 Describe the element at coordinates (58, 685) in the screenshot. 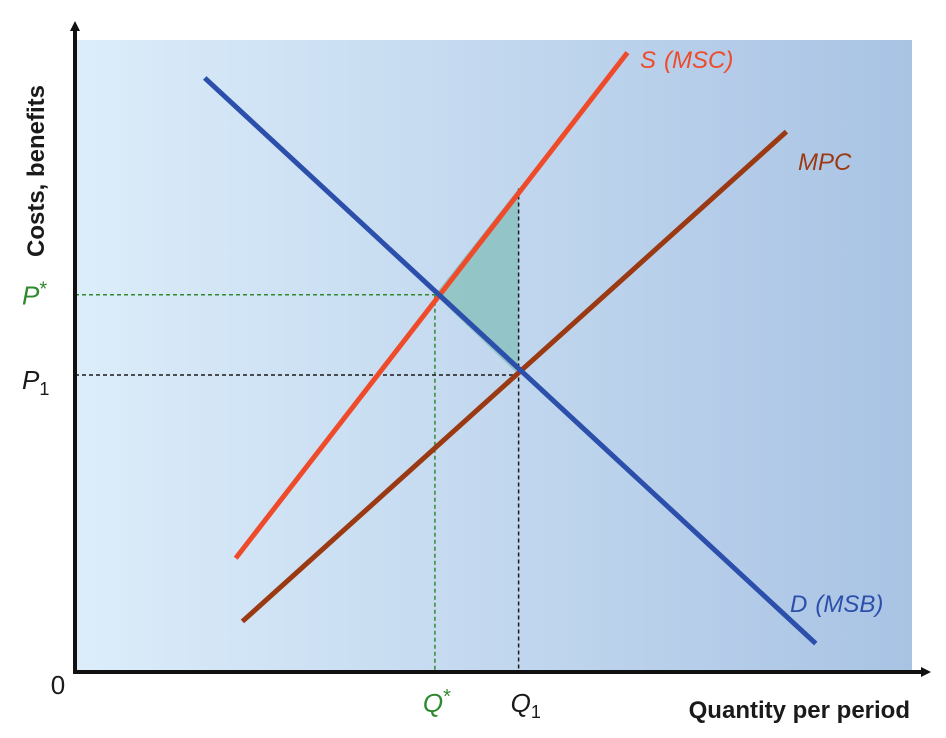

I see `origin-label: 0` at that location.